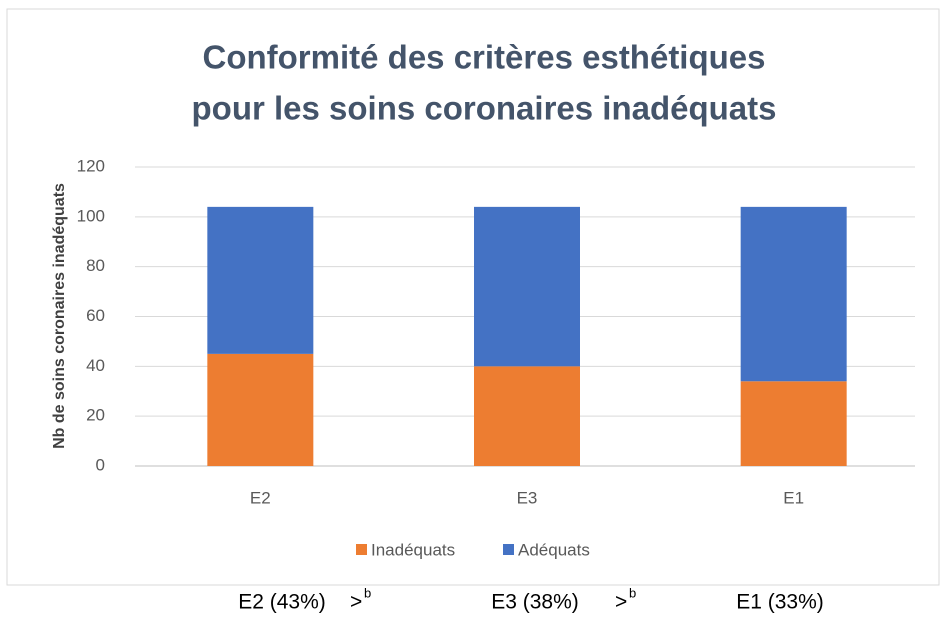 The height and width of the screenshot is (631, 951). What do you see at coordinates (95, 265) in the screenshot?
I see `y-tick-label: 80` at bounding box center [95, 265].